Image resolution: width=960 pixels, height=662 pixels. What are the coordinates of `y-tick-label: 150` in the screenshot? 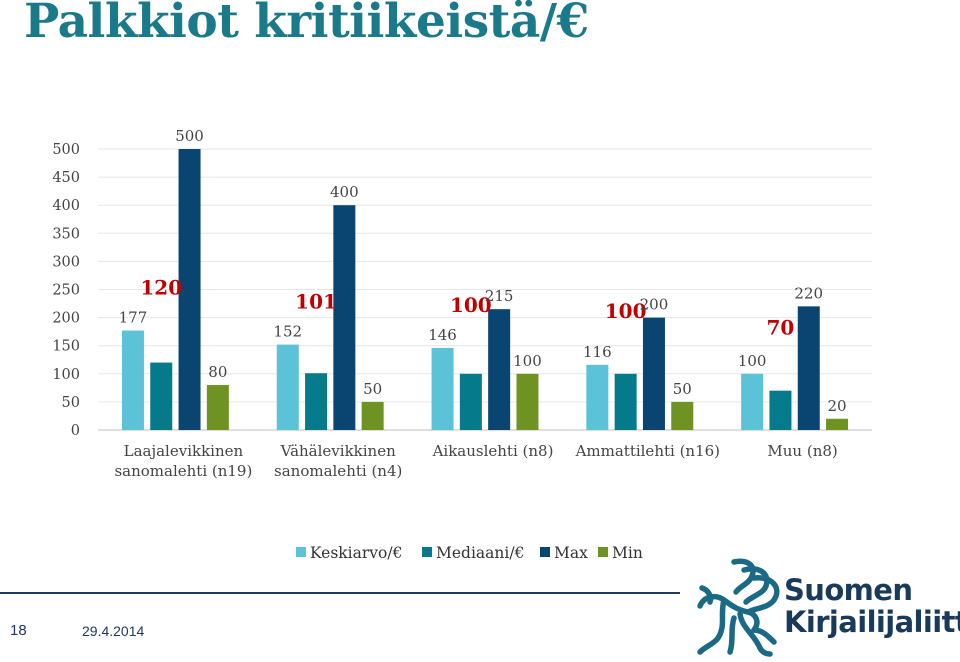 It's located at (66, 347).